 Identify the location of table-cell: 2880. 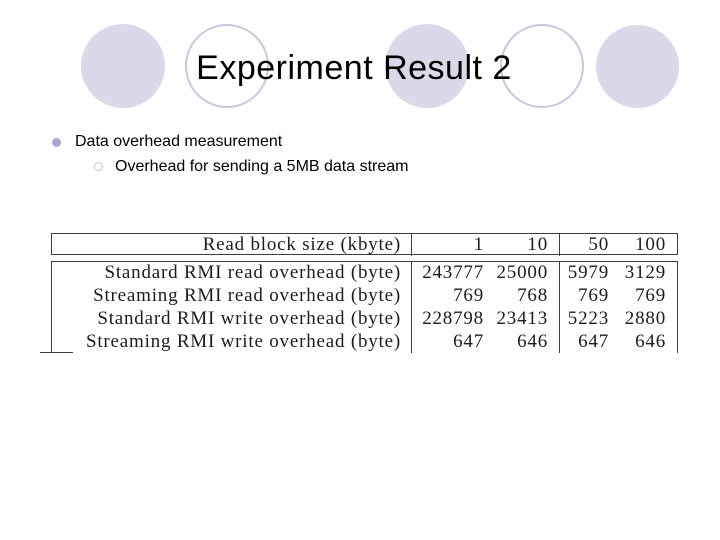
(645, 318).